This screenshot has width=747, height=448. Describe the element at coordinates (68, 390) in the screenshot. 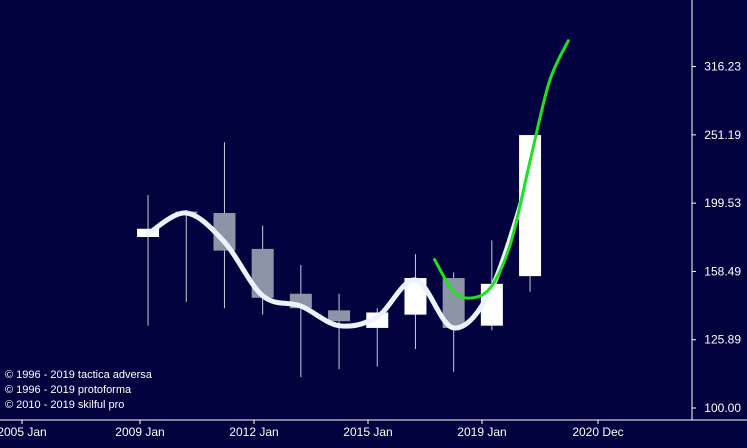

I see `copyright-line-2: © 1996 - 2019 protoforma` at that location.